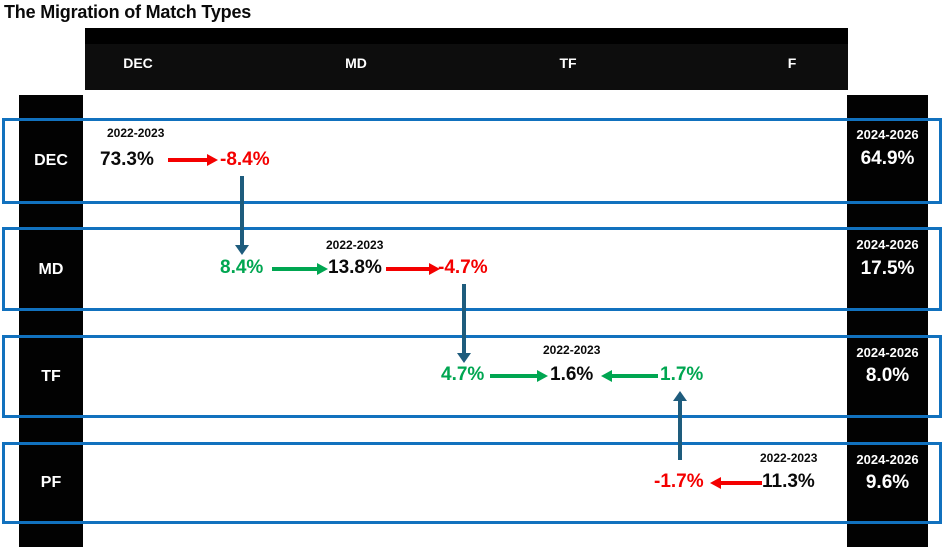 The height and width of the screenshot is (551, 946). Describe the element at coordinates (355, 245) in the screenshot. I see `period-label-md: 2022-2023` at that location.